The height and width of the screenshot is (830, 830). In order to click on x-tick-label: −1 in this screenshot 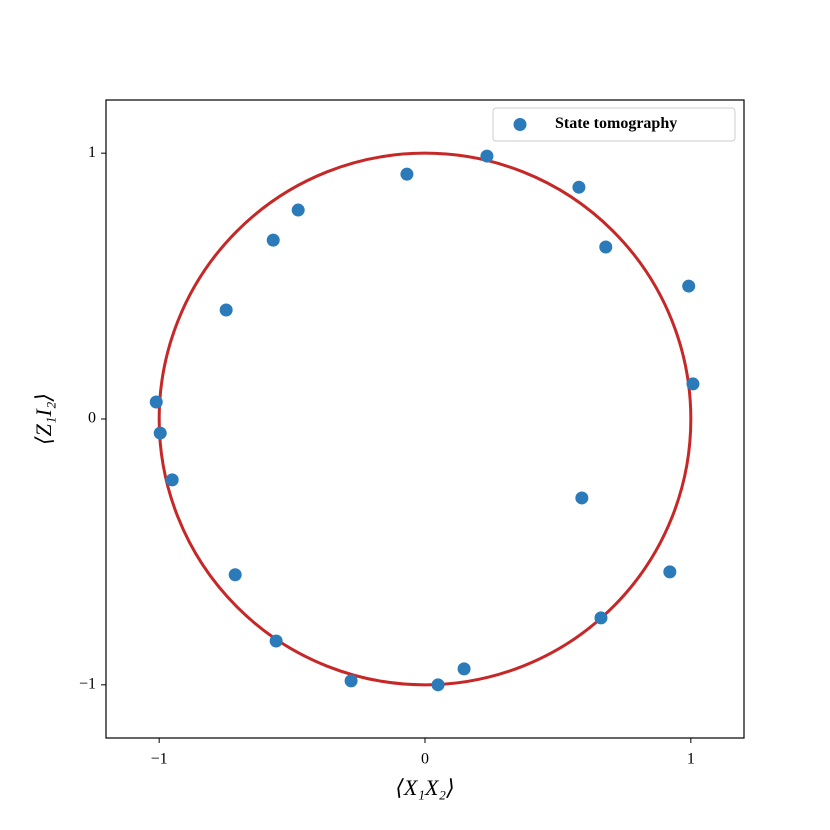, I will do `click(159, 759)`.